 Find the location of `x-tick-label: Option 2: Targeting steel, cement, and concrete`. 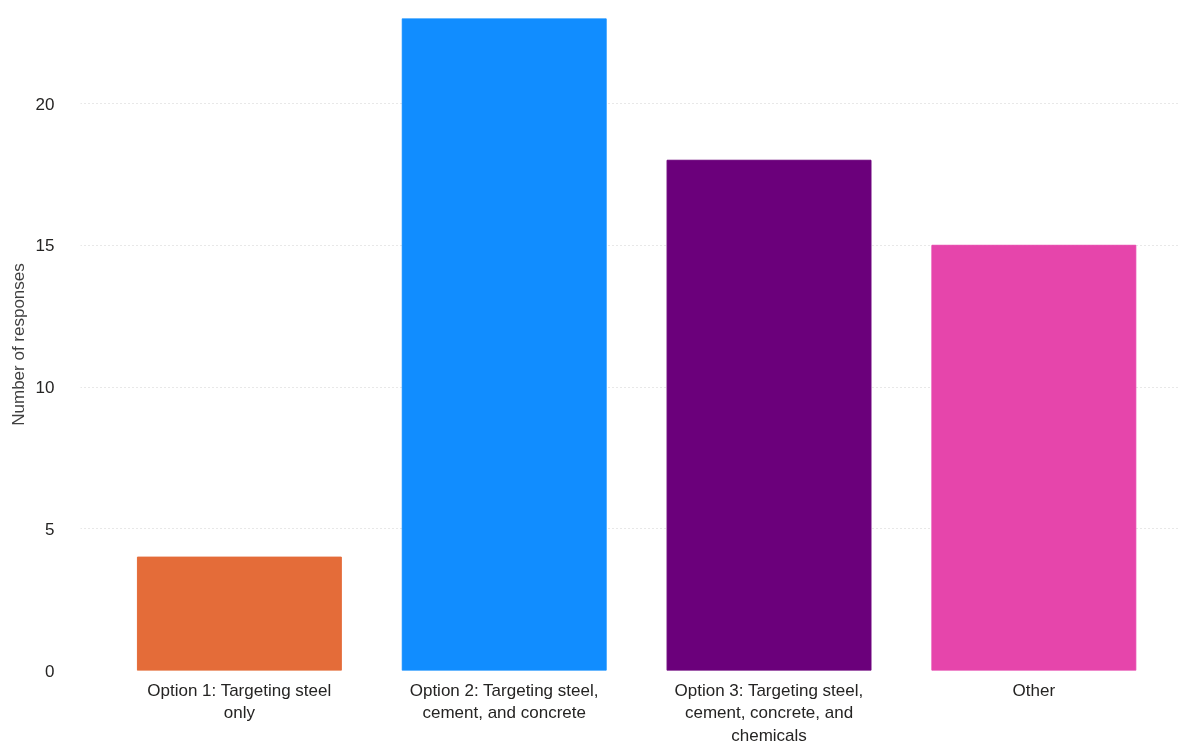

x-tick-label: Option 2: Targeting steel, cement, and concrete is located at coordinates (504, 701).